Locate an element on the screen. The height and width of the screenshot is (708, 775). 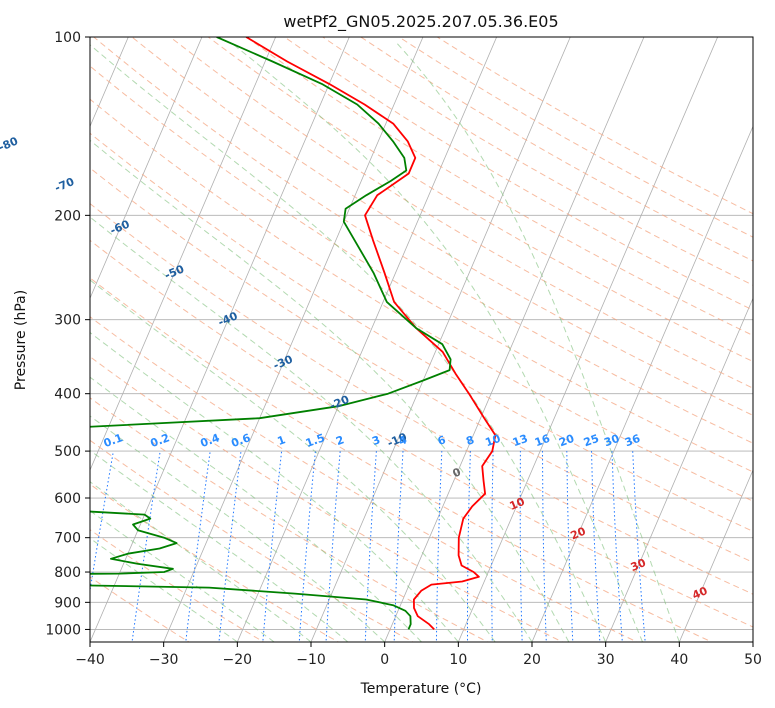
mixing-ratio-label: 4 is located at coordinates (403, 440).